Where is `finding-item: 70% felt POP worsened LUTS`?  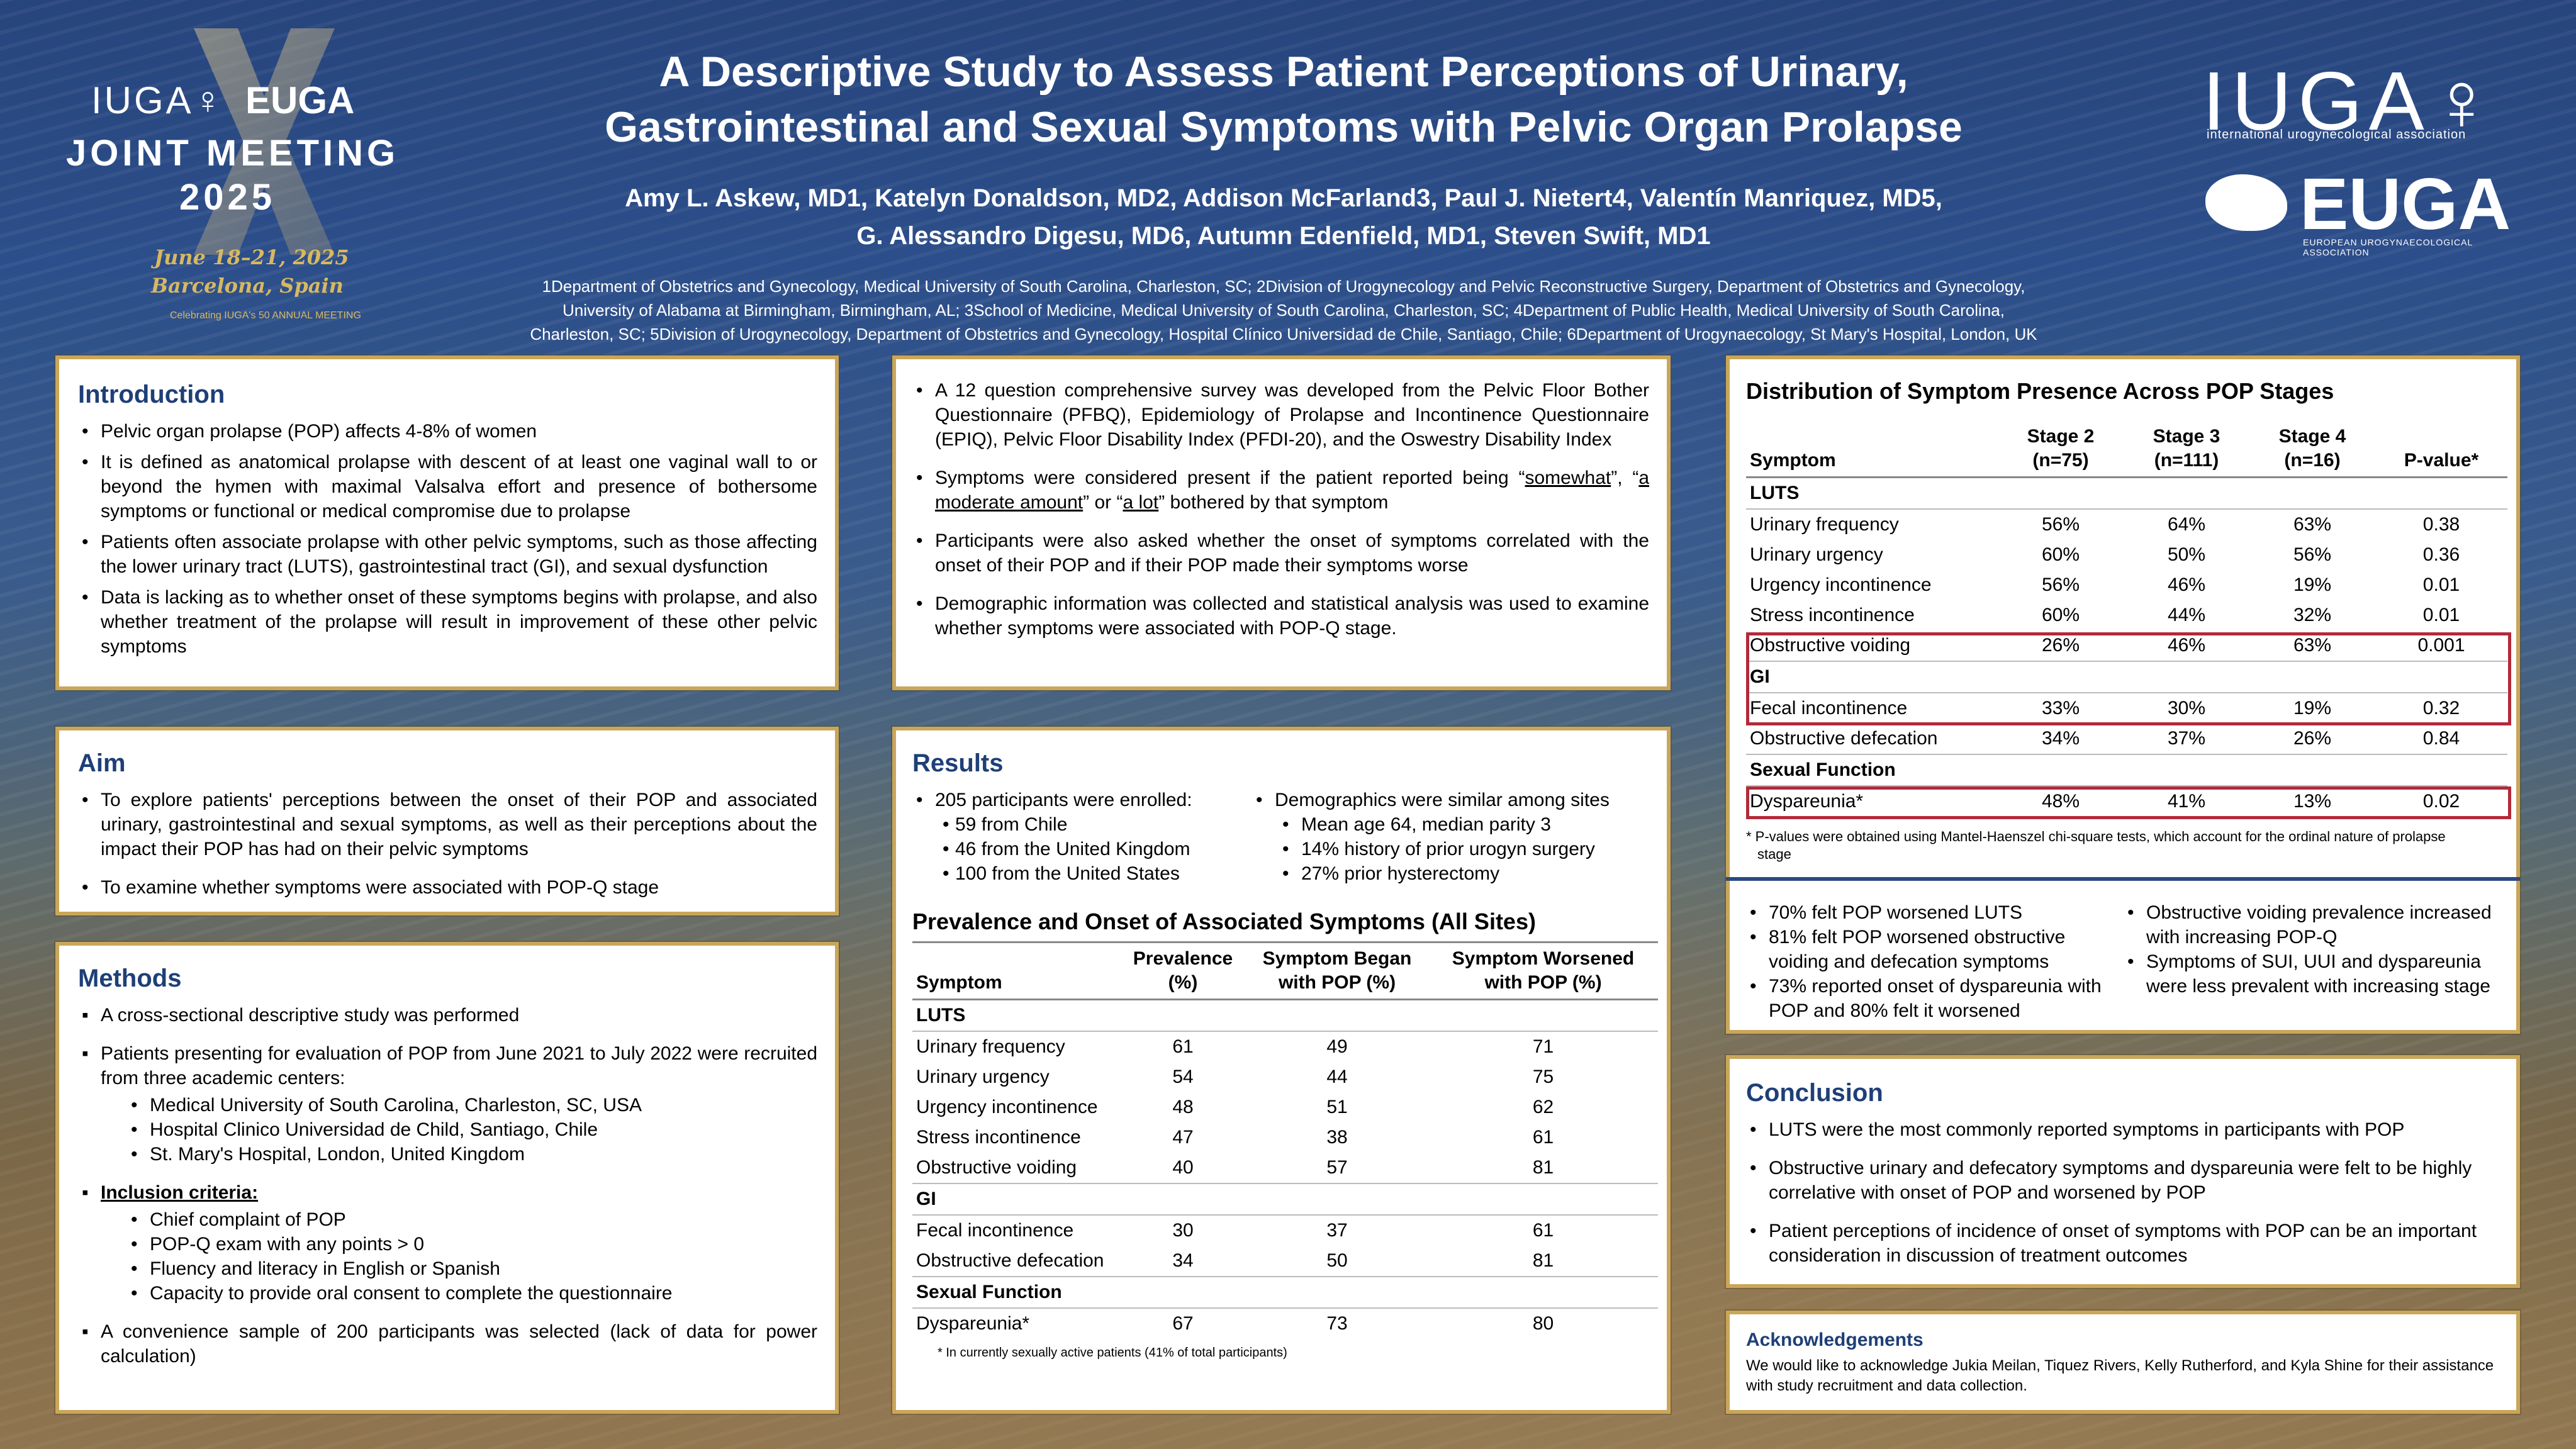
finding-item: 70% felt POP worsened LUTS is located at coordinates (1935, 912).